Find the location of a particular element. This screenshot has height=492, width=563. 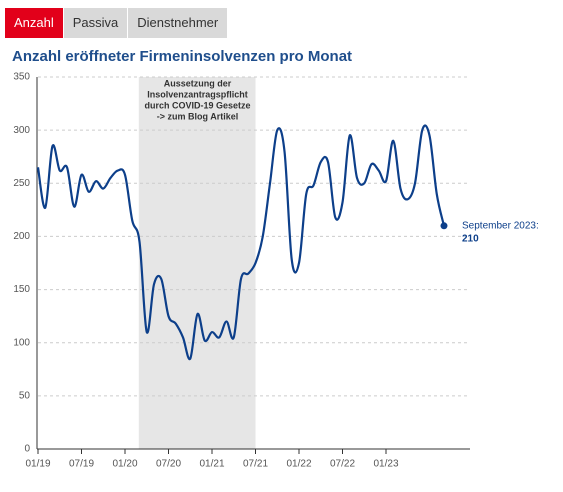

y-tick-label: 200 is located at coordinates (21, 236).